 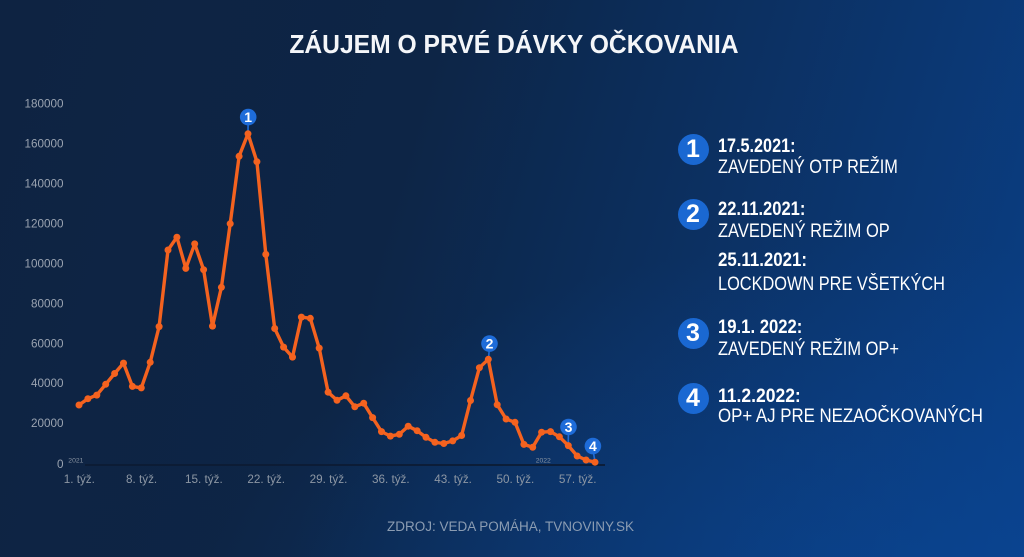 What do you see at coordinates (60, 464) in the screenshot?
I see `svg-text: 0` at bounding box center [60, 464].